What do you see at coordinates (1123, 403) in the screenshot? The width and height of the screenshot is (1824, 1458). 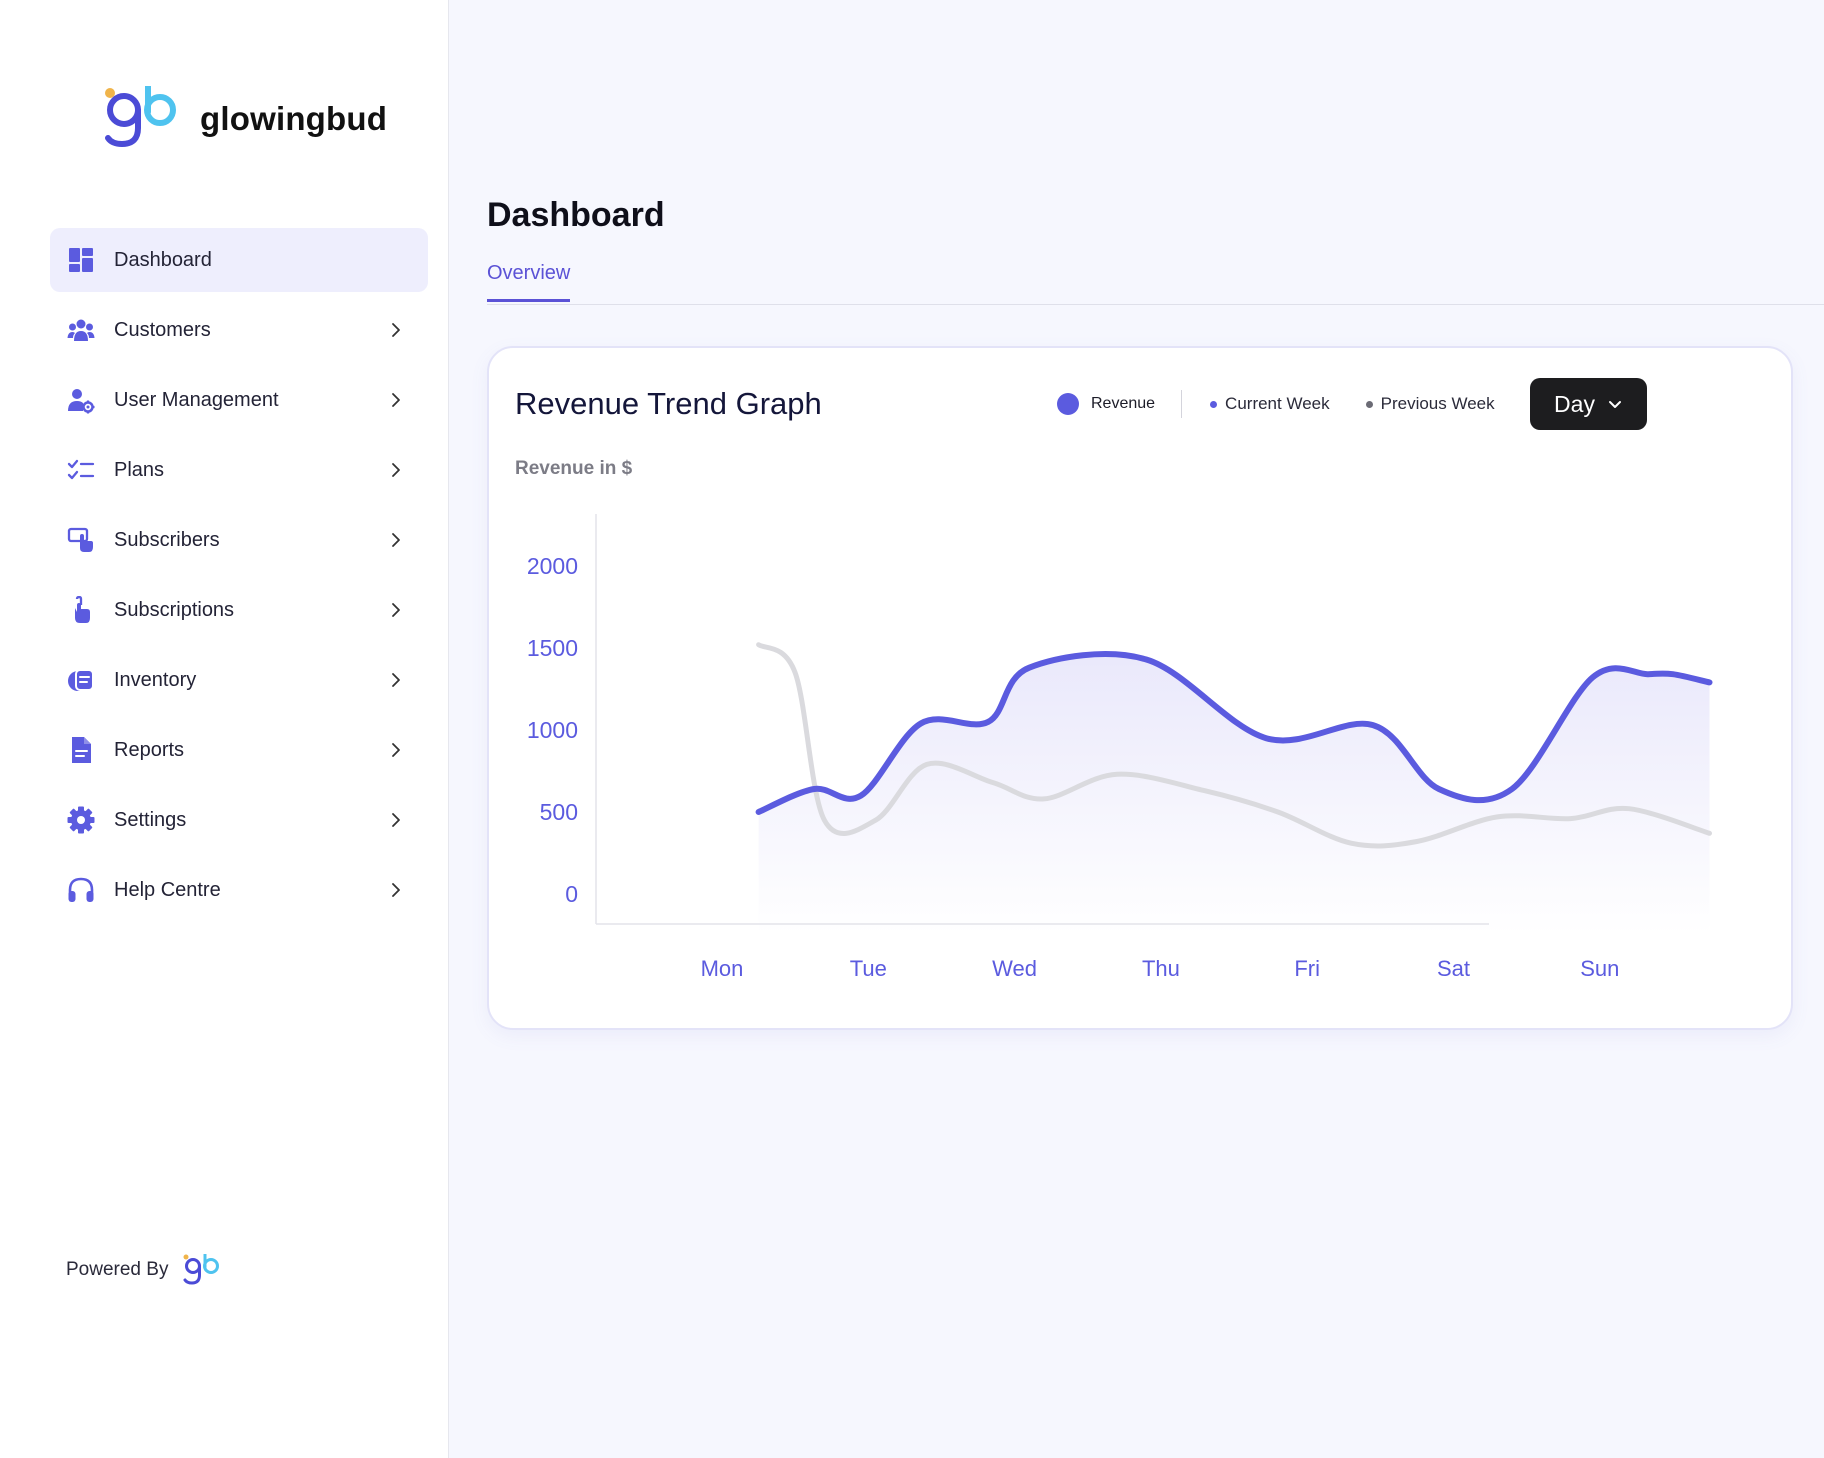 I see `legend-revenue-label: Revenue` at bounding box center [1123, 403].